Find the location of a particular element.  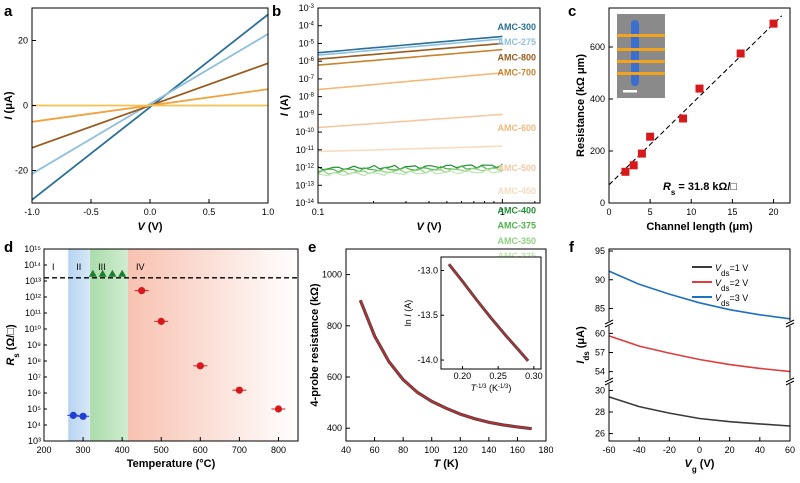

region-iv is located at coordinates (213, 345).